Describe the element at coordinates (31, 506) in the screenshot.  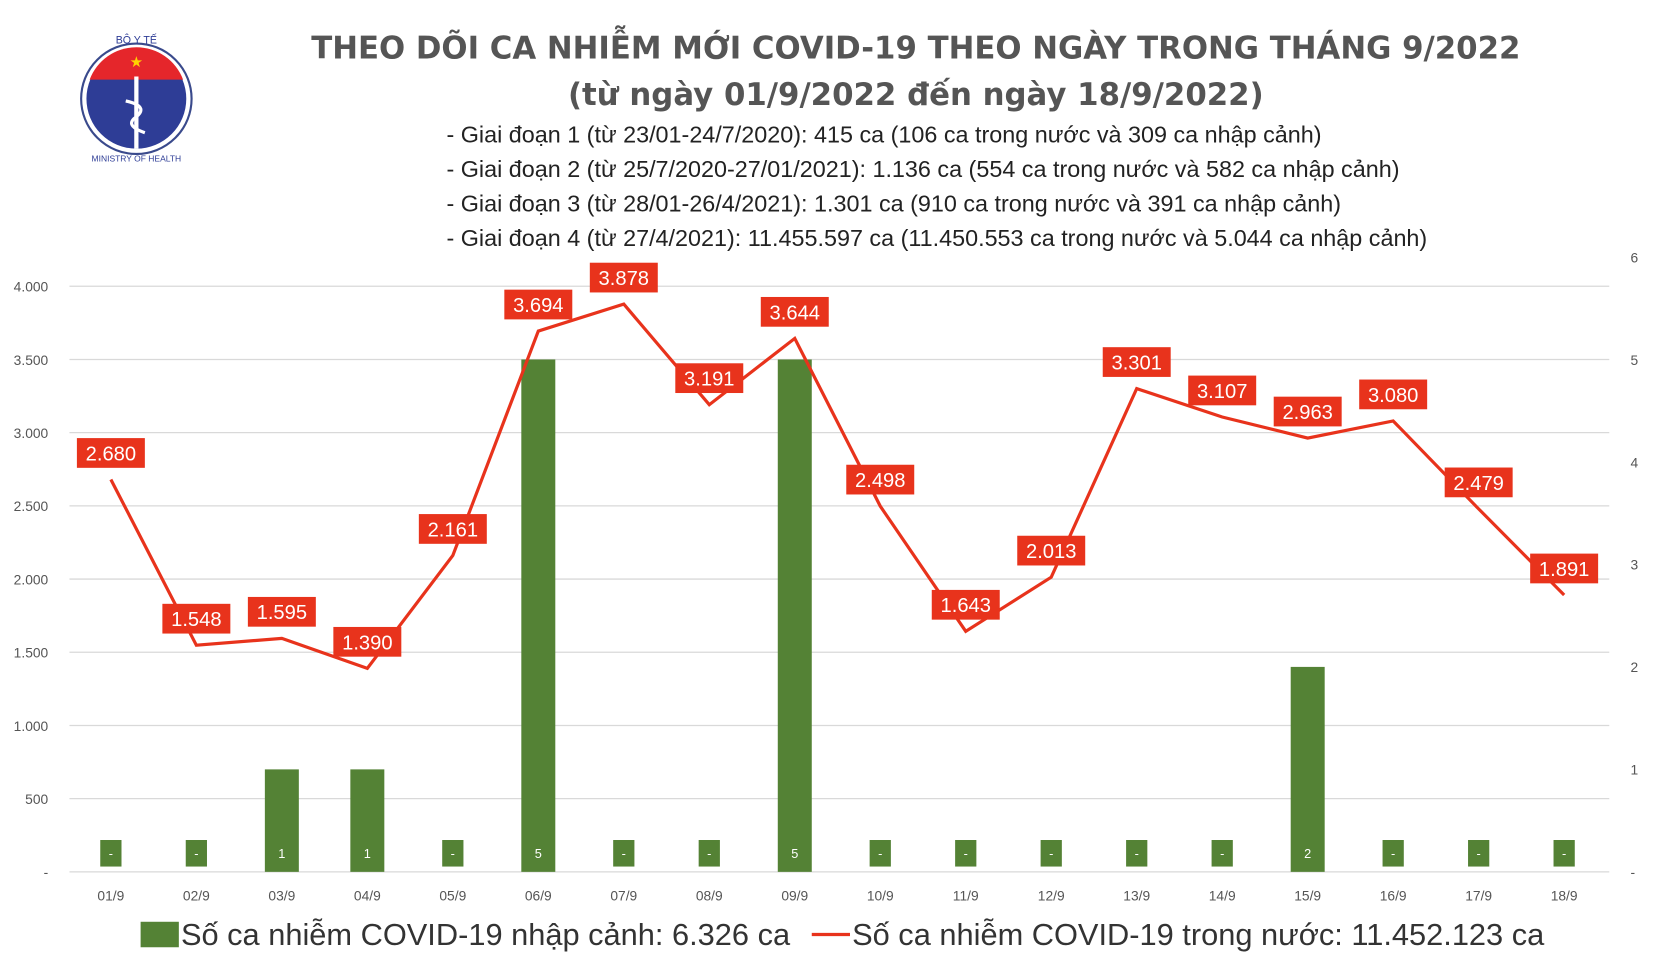
I see `left-tick-label: 2.500` at that location.